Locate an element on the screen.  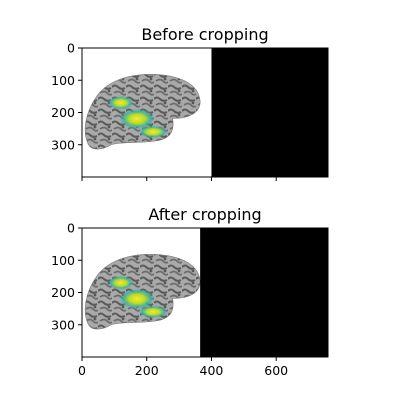
after-cropping-title: After cropping is located at coordinates (204, 214).